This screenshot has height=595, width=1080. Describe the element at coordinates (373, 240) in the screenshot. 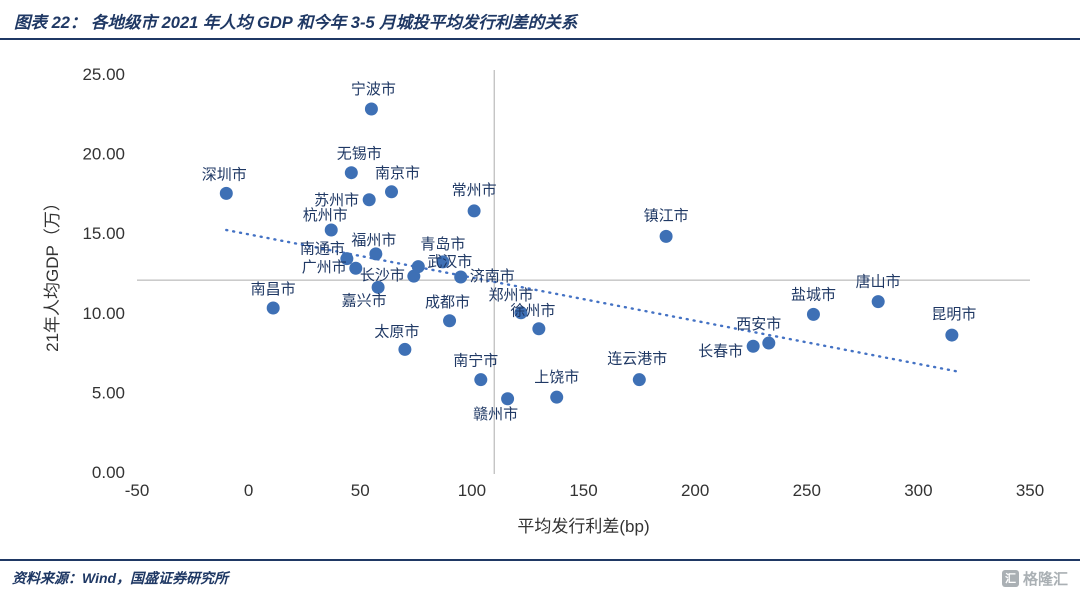

I see `city-label: 福州市` at that location.